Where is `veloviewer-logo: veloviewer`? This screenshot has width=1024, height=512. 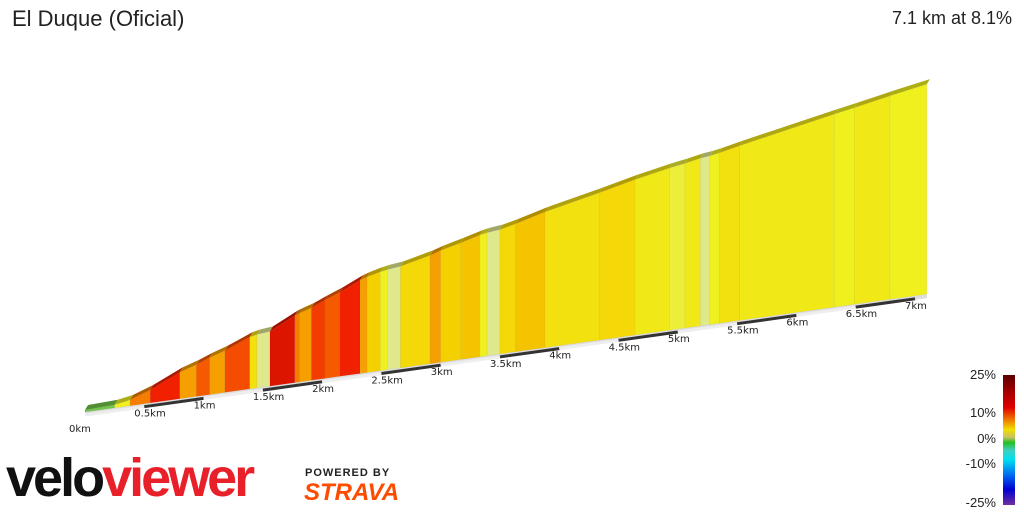 veloviewer-logo: veloviewer is located at coordinates (130, 478).